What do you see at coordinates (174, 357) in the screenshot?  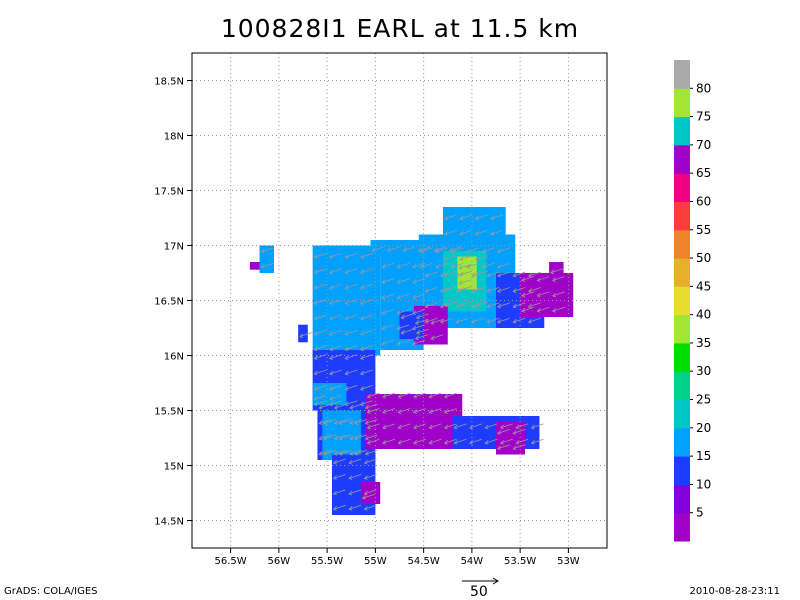 I see `y-tick-label: 16N` at bounding box center [174, 357].